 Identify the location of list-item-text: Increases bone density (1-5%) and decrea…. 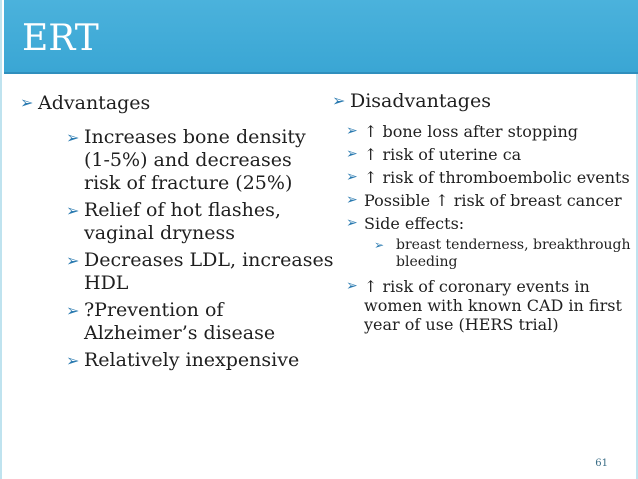
(195, 160).